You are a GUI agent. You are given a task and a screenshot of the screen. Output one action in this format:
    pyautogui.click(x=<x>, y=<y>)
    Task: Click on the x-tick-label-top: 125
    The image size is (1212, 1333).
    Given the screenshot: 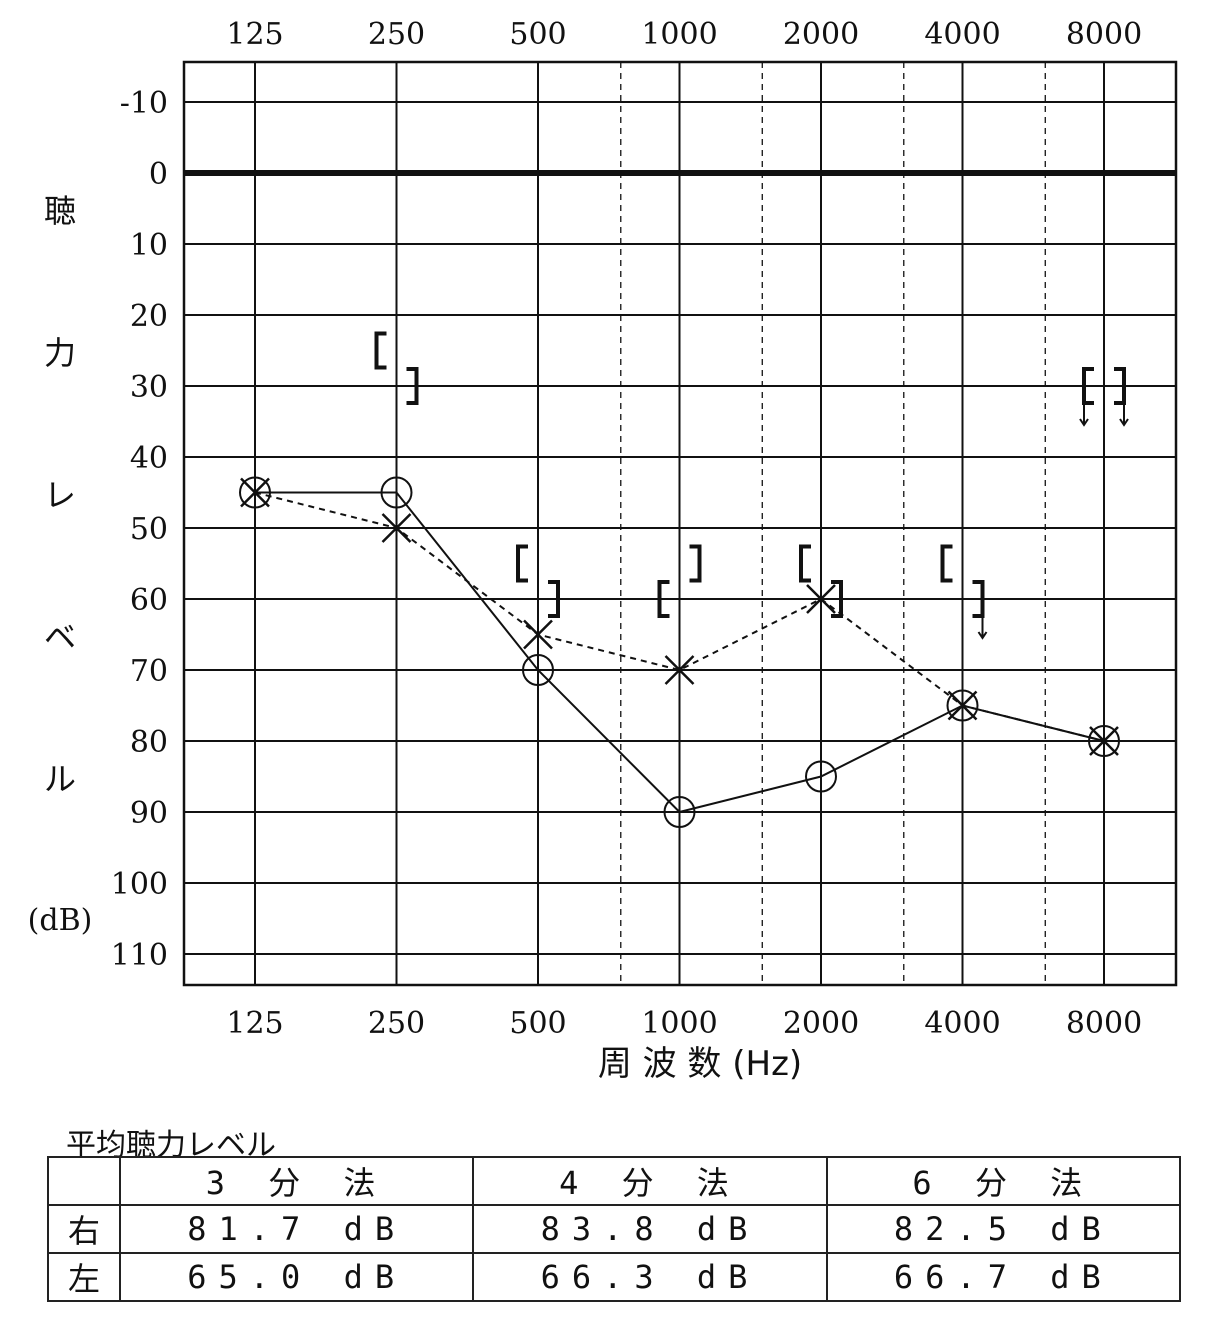 What is the action you would take?
    pyautogui.click(x=254, y=34)
    